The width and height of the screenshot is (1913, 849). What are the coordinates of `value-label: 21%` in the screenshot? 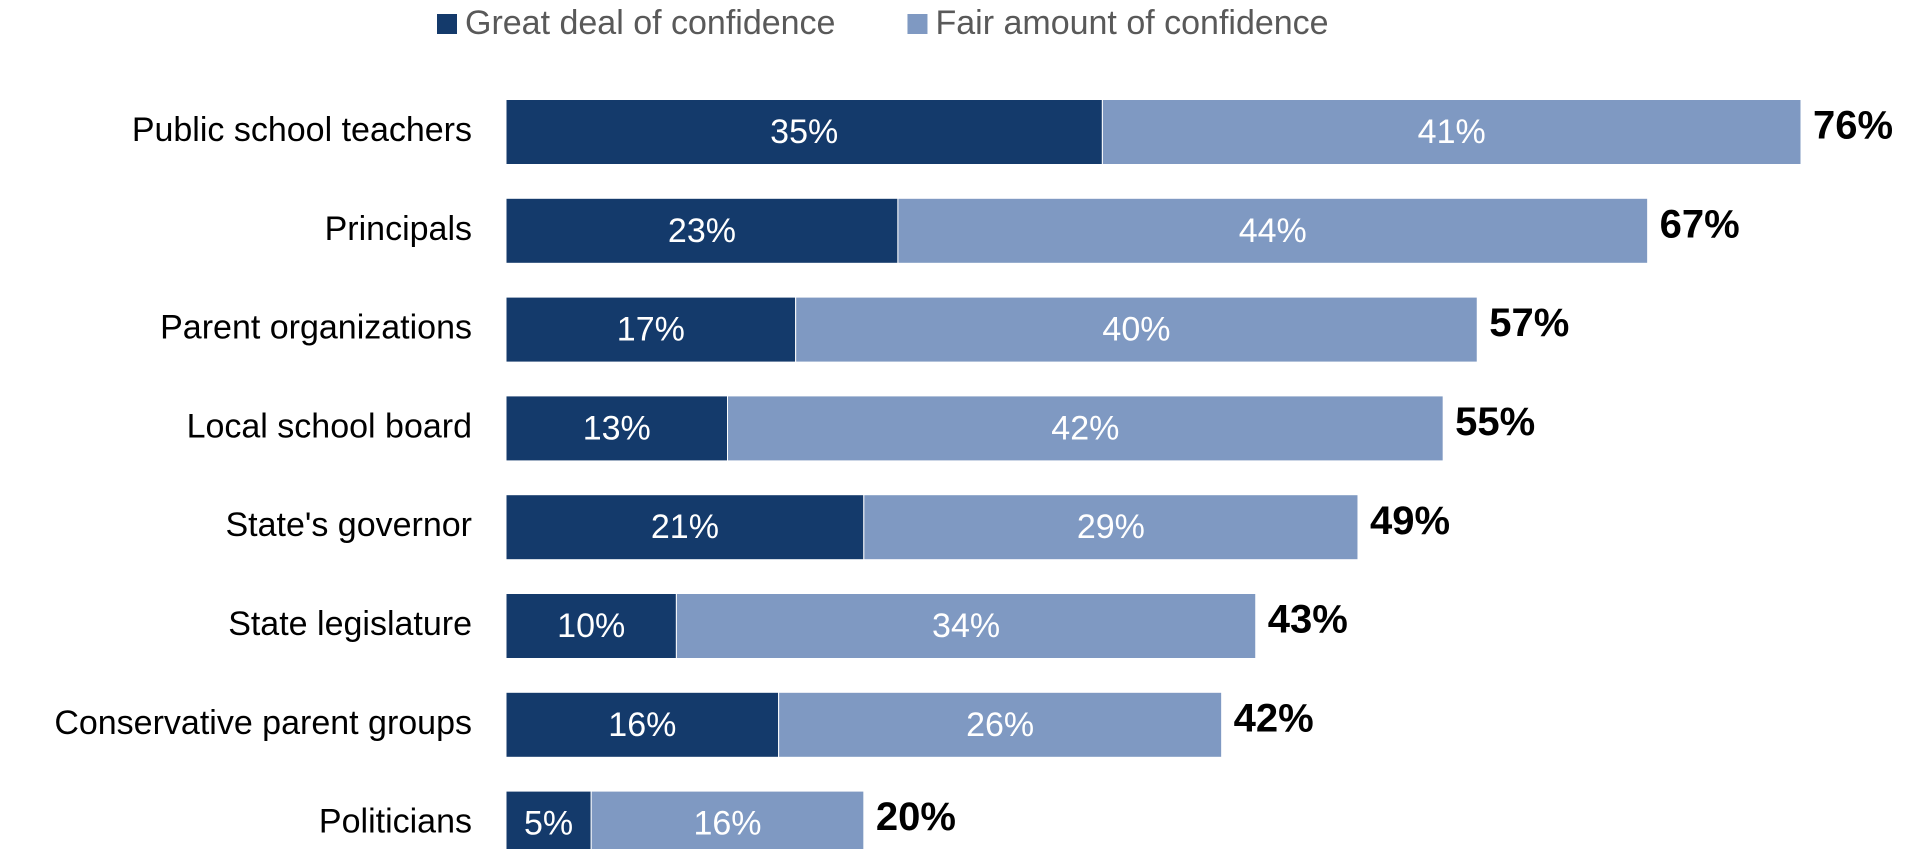 It's located at (685, 527).